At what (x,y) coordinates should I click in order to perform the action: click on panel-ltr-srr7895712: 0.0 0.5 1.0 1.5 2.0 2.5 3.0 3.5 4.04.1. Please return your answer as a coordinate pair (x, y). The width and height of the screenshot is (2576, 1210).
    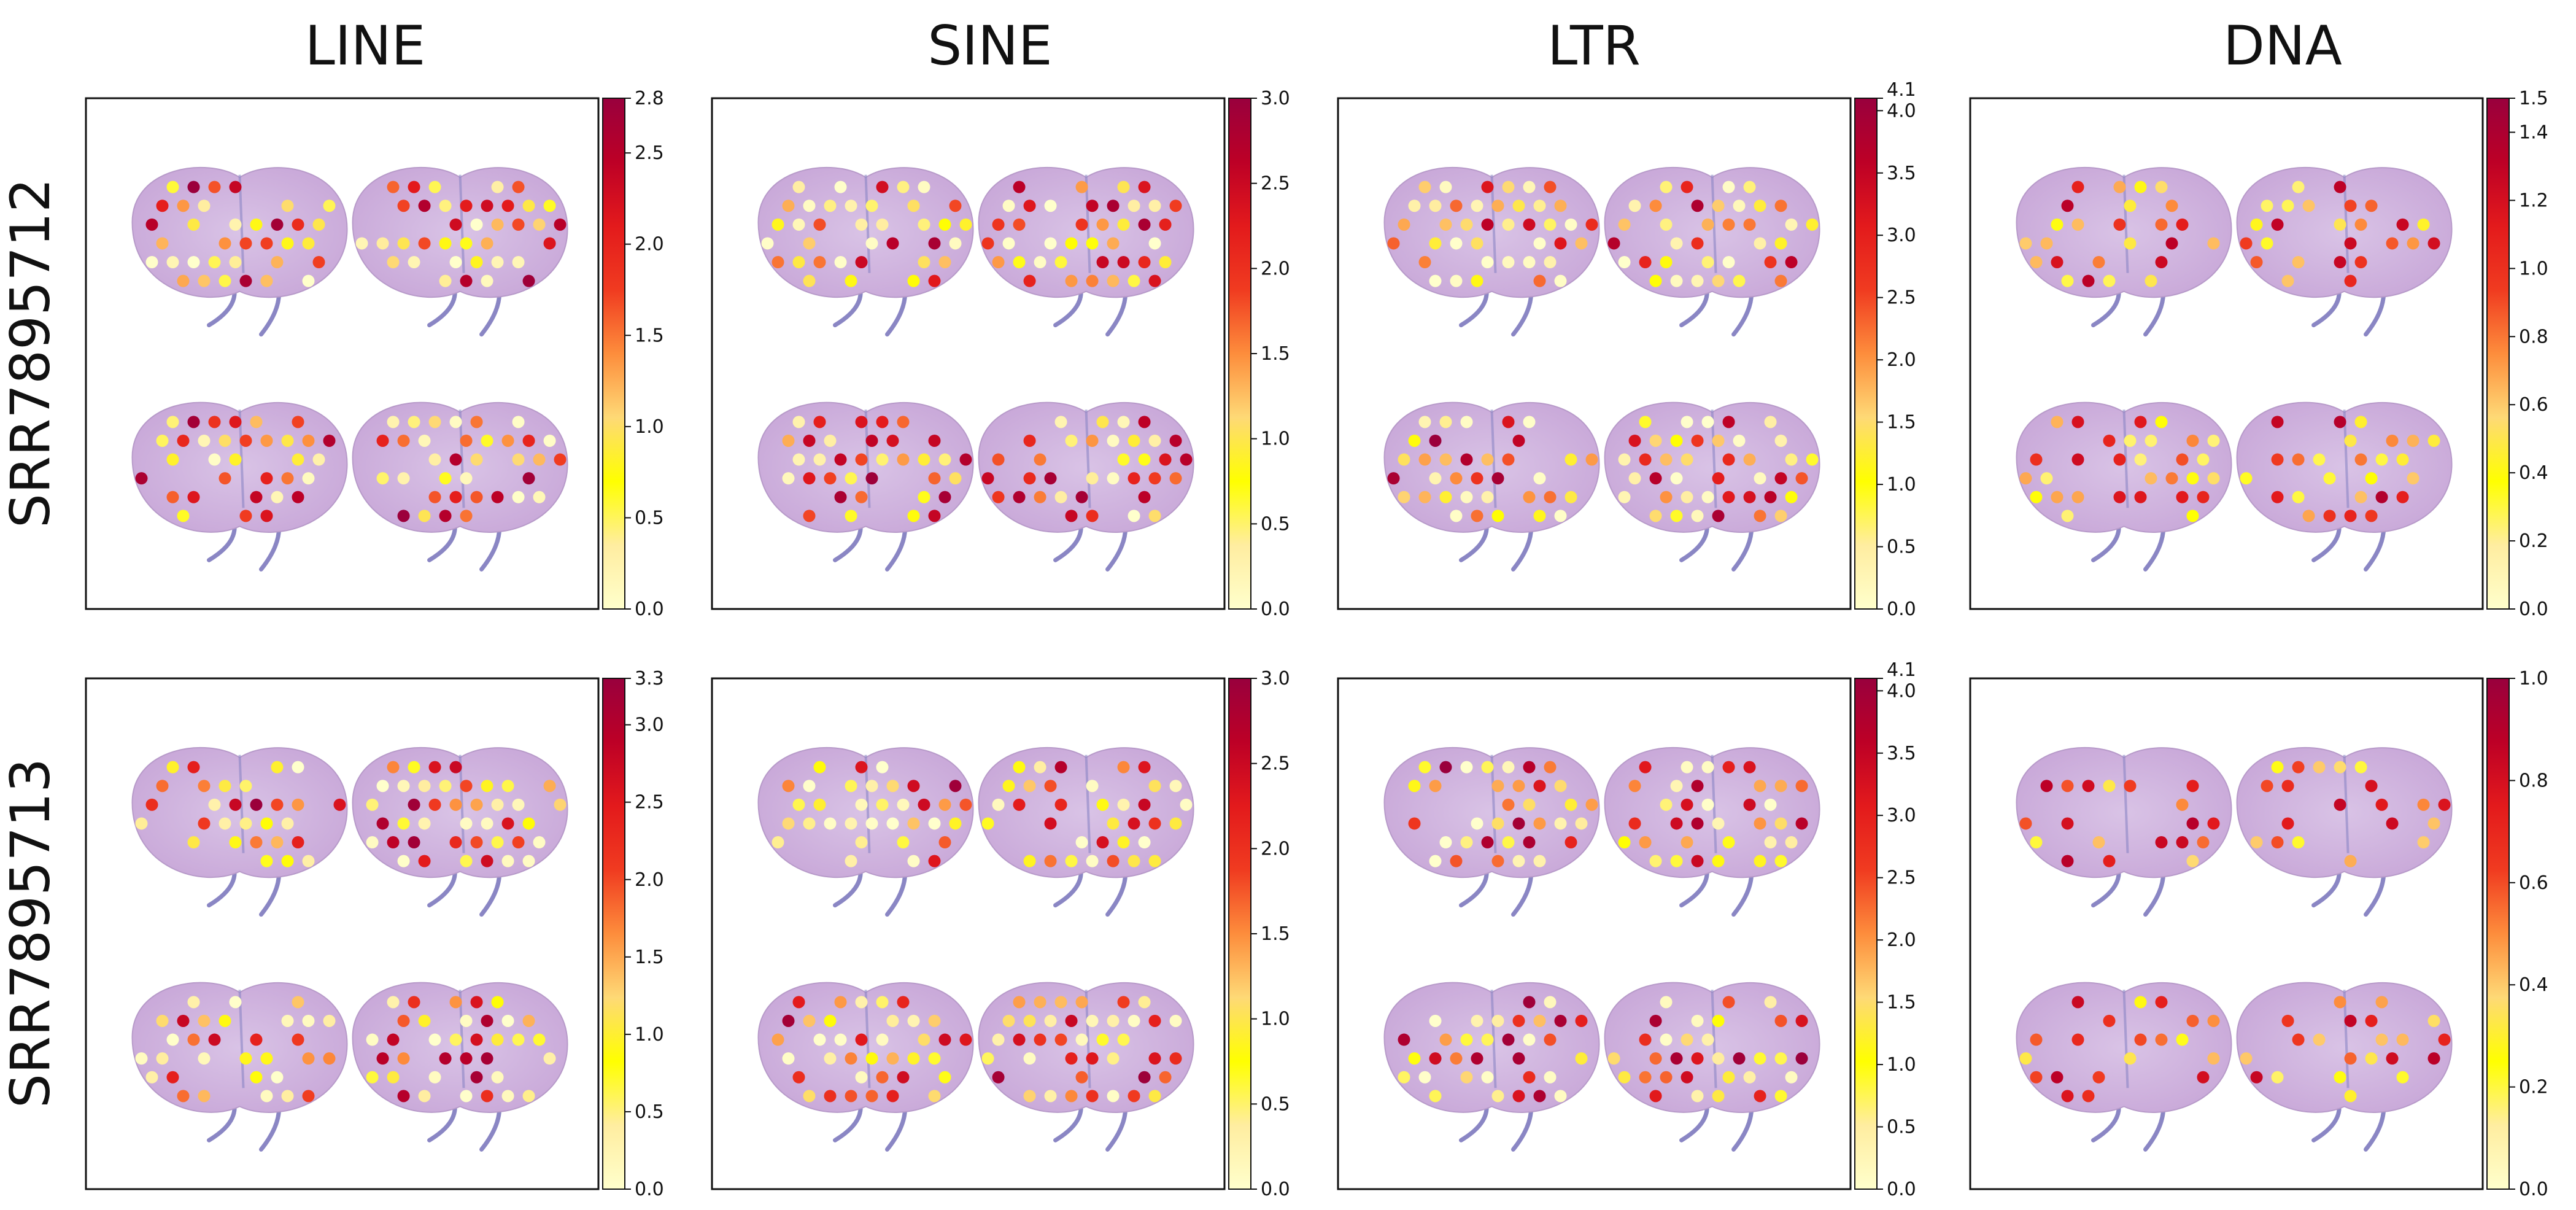
    Looking at the image, I should click on (1626, 350).